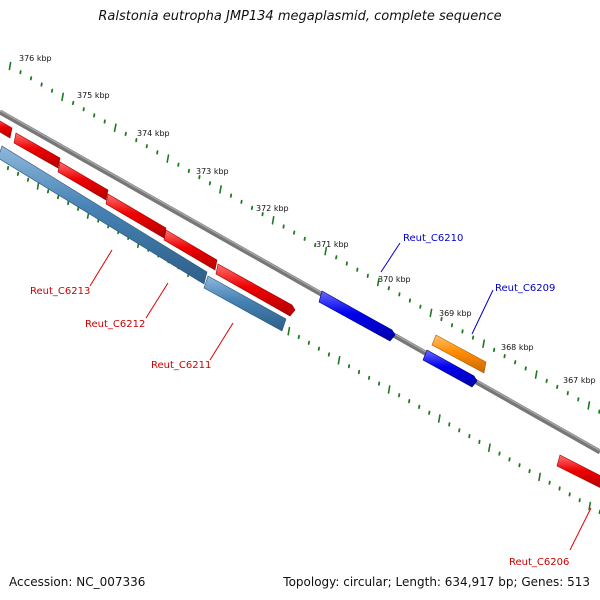  What do you see at coordinates (433, 238) in the screenshot?
I see `gene-label: Reut_C6210` at bounding box center [433, 238].